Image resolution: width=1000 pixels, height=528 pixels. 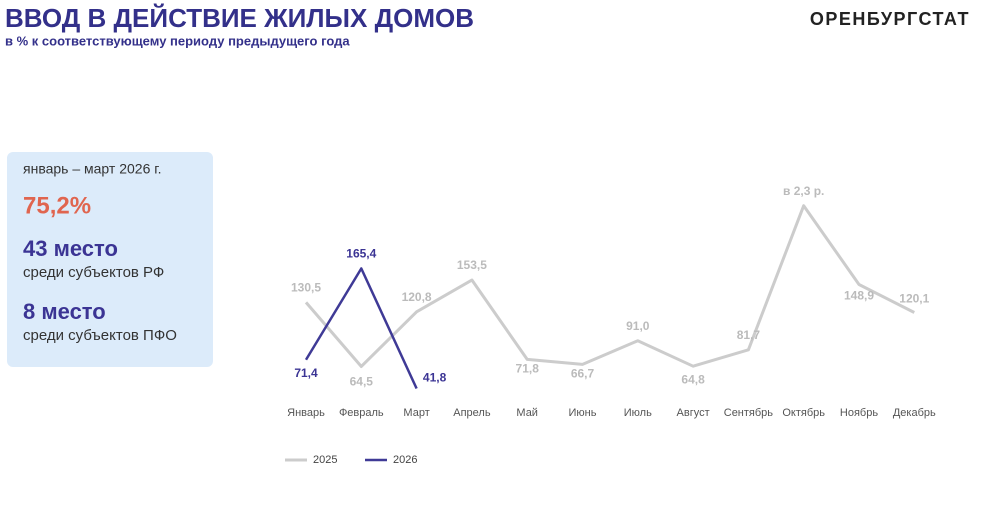 What do you see at coordinates (64, 311) in the screenshot?
I see `panel-rank: 8 место` at bounding box center [64, 311].